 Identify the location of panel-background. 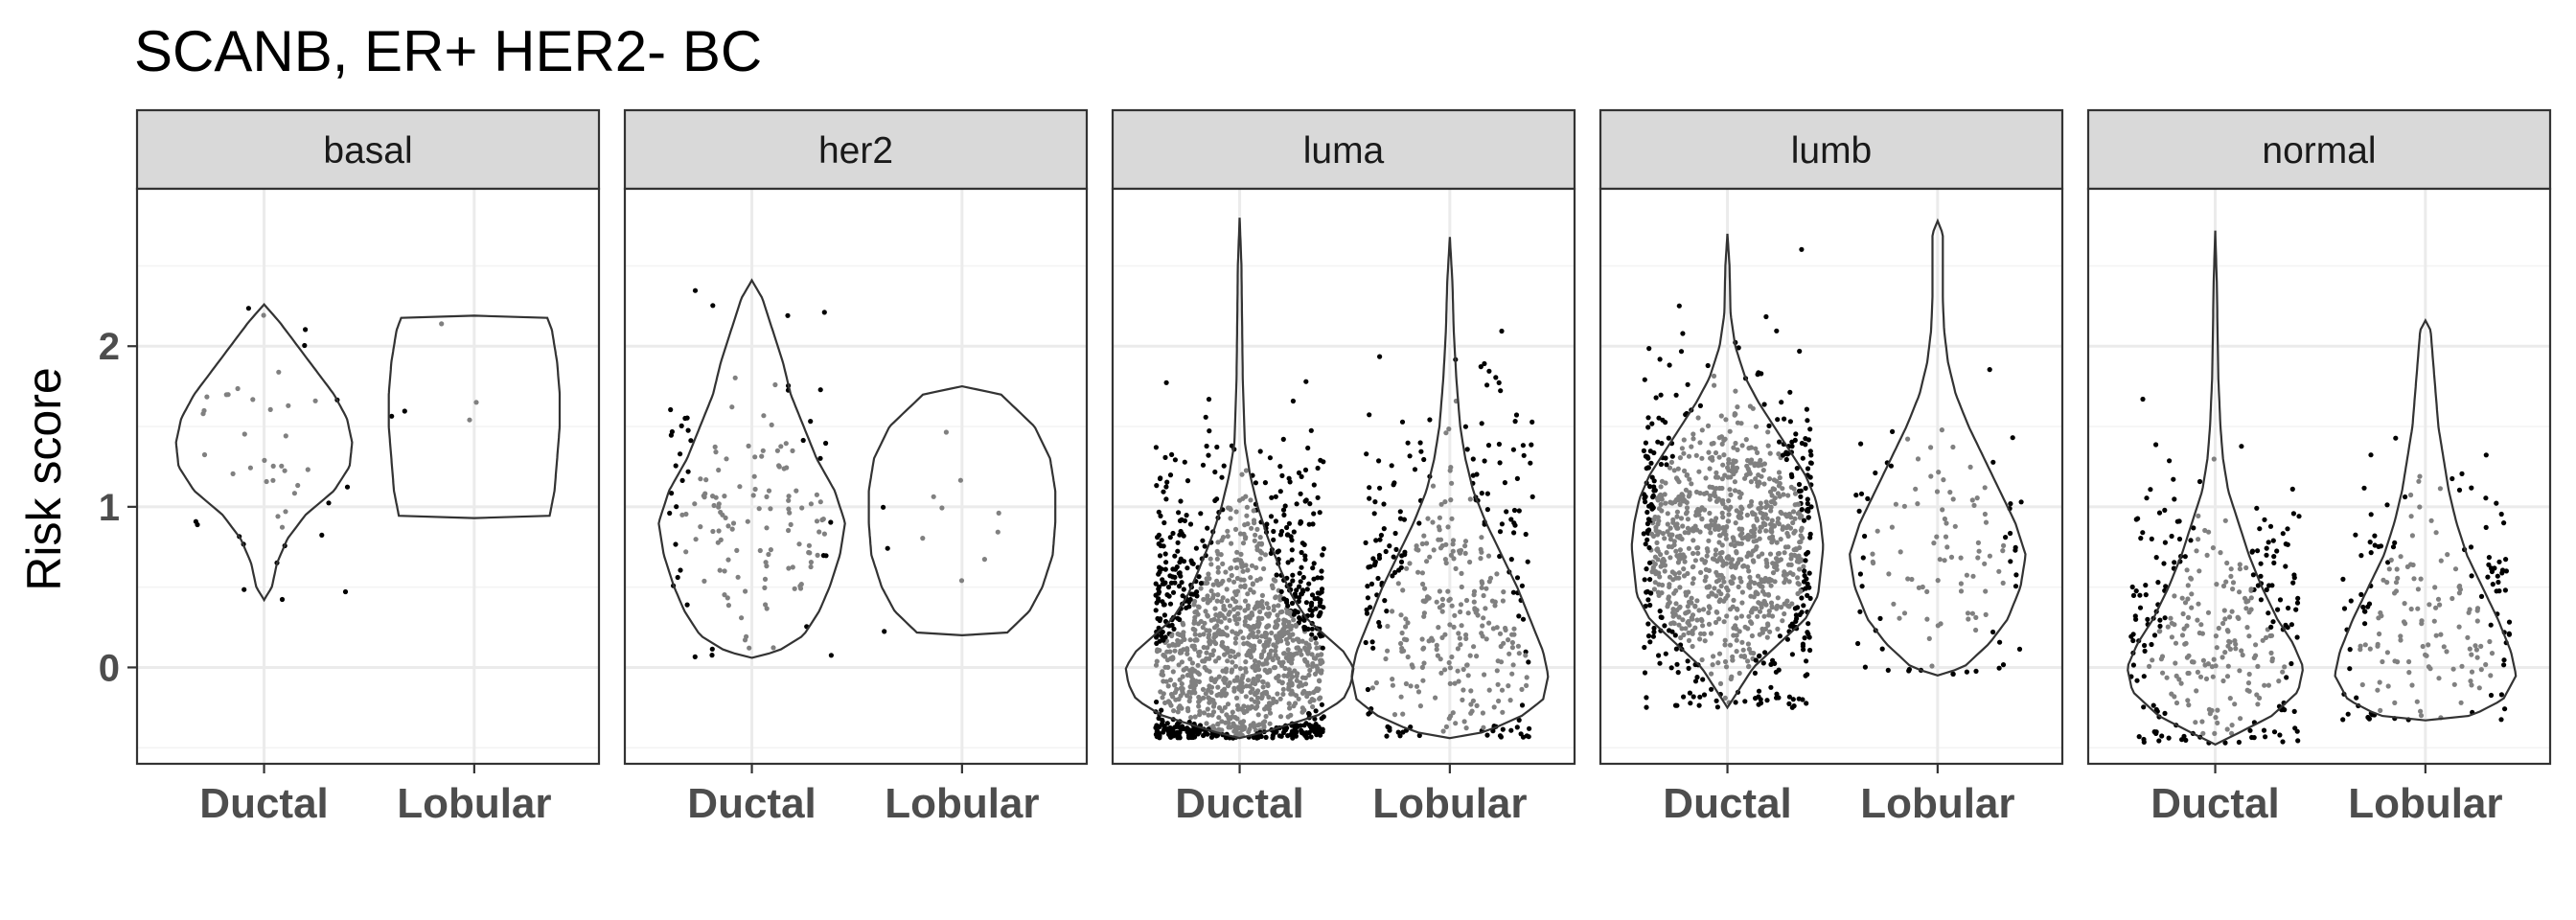
(2319, 476).